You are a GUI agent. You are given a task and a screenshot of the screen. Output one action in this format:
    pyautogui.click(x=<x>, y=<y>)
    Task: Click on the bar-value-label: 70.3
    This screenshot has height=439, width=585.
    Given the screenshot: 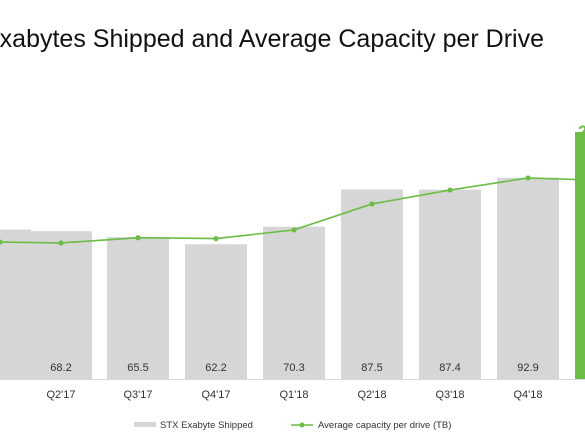 What is the action you would take?
    pyautogui.click(x=293, y=368)
    